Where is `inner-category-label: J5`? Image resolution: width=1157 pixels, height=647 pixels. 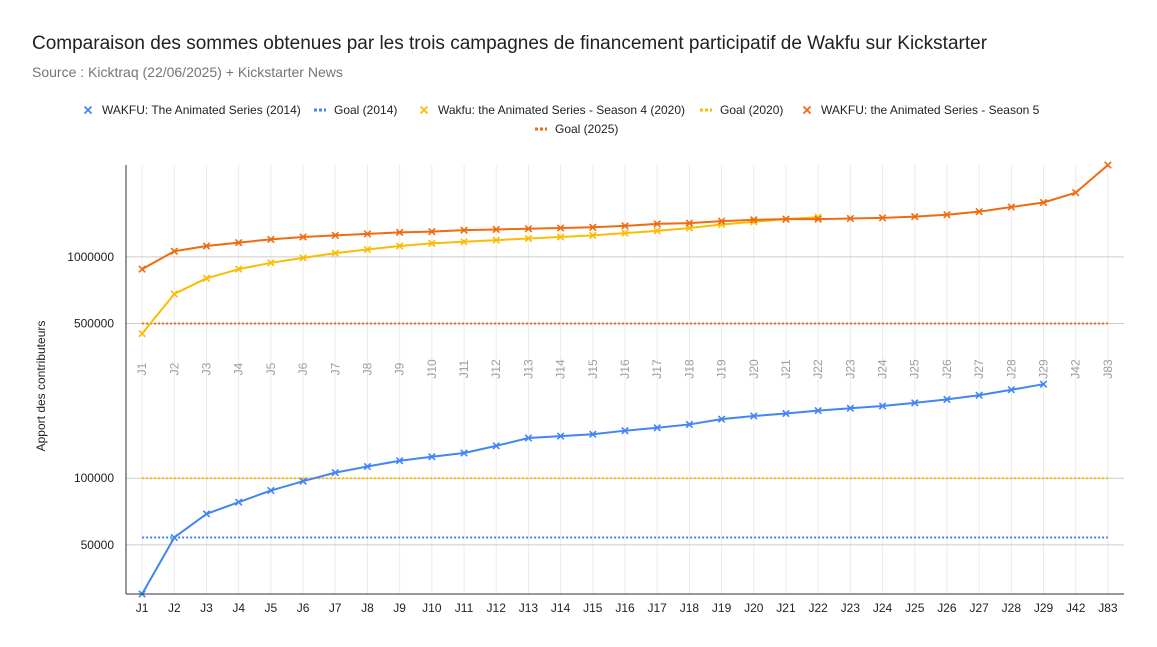
inner-category-label: J5 is located at coordinates (271, 368).